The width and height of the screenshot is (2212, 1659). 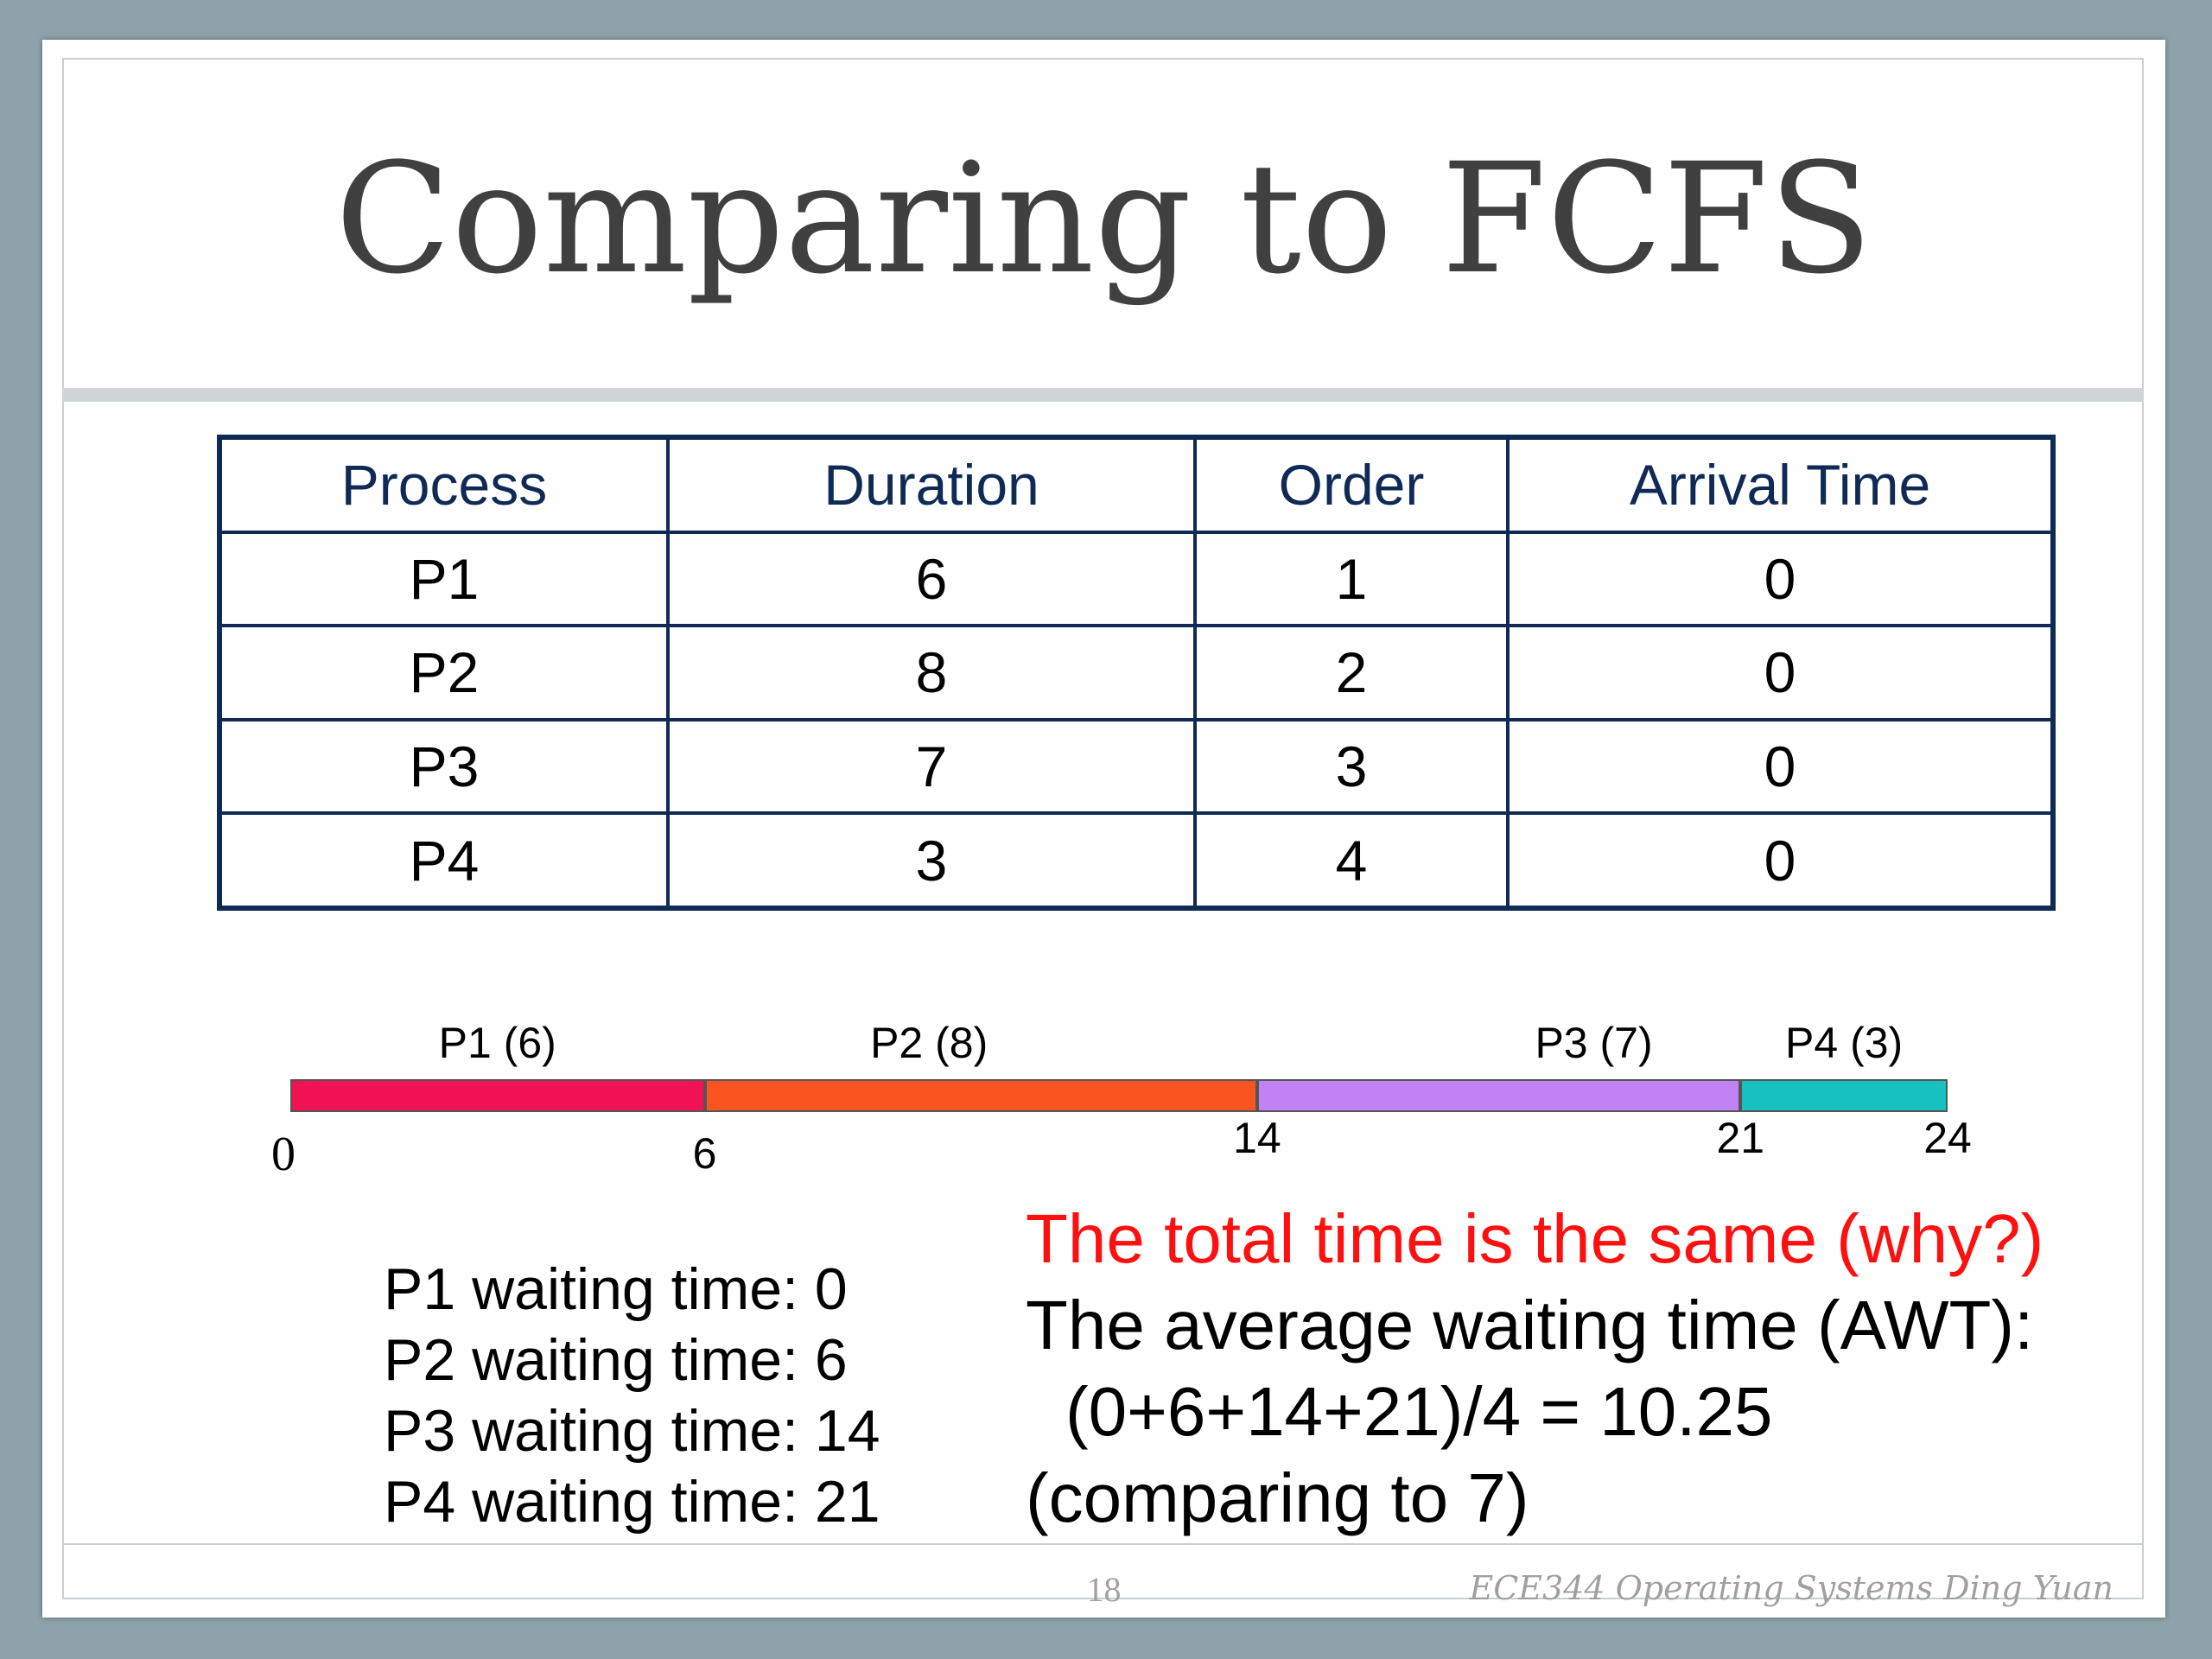 What do you see at coordinates (929, 1043) in the screenshot?
I see `gantt-label-p2: P2 (8)` at bounding box center [929, 1043].